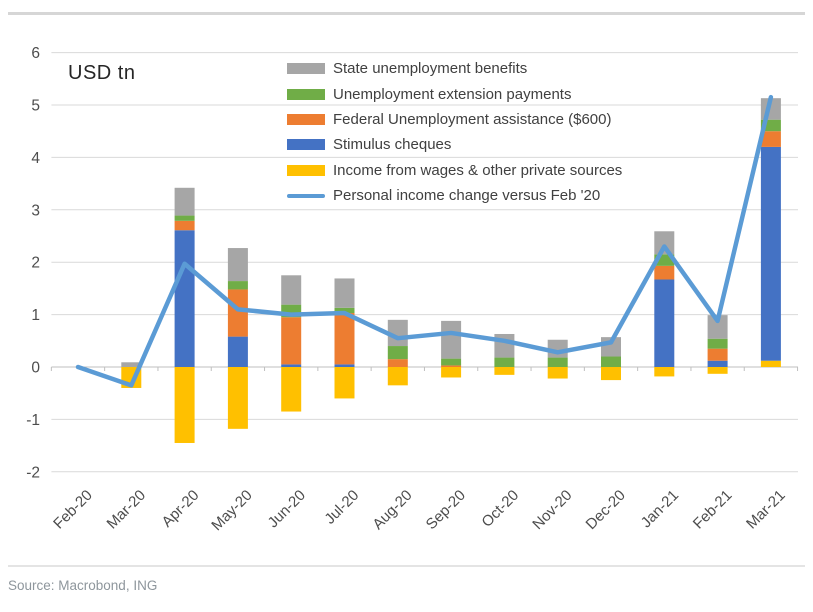 This screenshot has height=612, width=813. What do you see at coordinates (35, 263) in the screenshot?
I see `y-tick-label: 2` at bounding box center [35, 263].